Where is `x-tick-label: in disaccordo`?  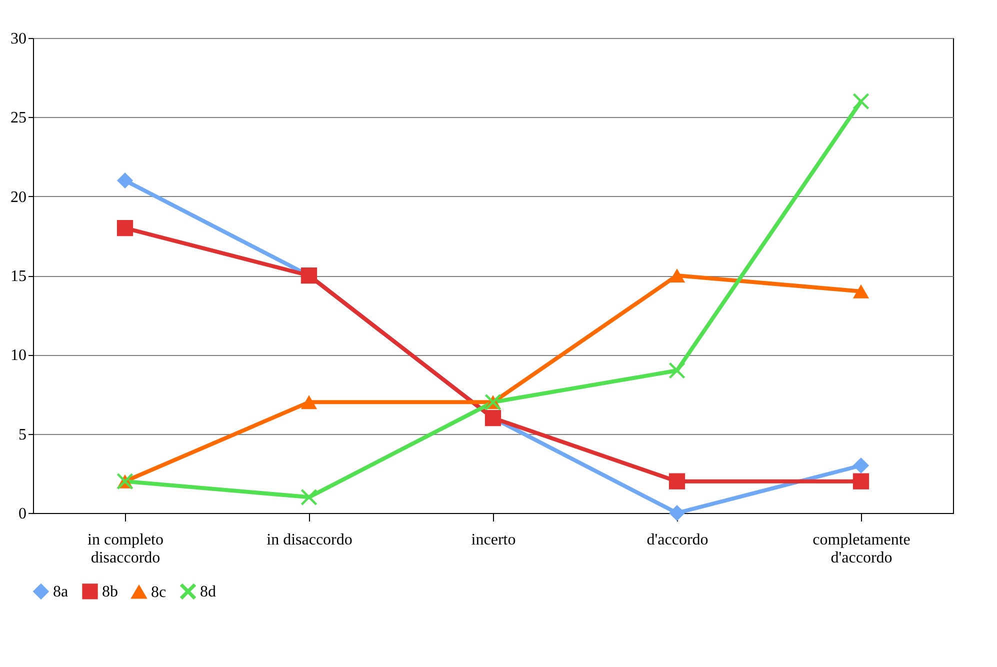 x-tick-label: in disaccordo is located at coordinates (309, 540).